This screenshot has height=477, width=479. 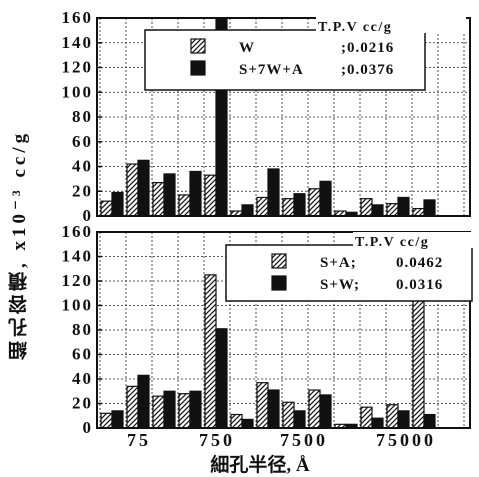 What do you see at coordinates (419, 285) in the screenshot?
I see `legend-total-value: 0.0316` at bounding box center [419, 285].